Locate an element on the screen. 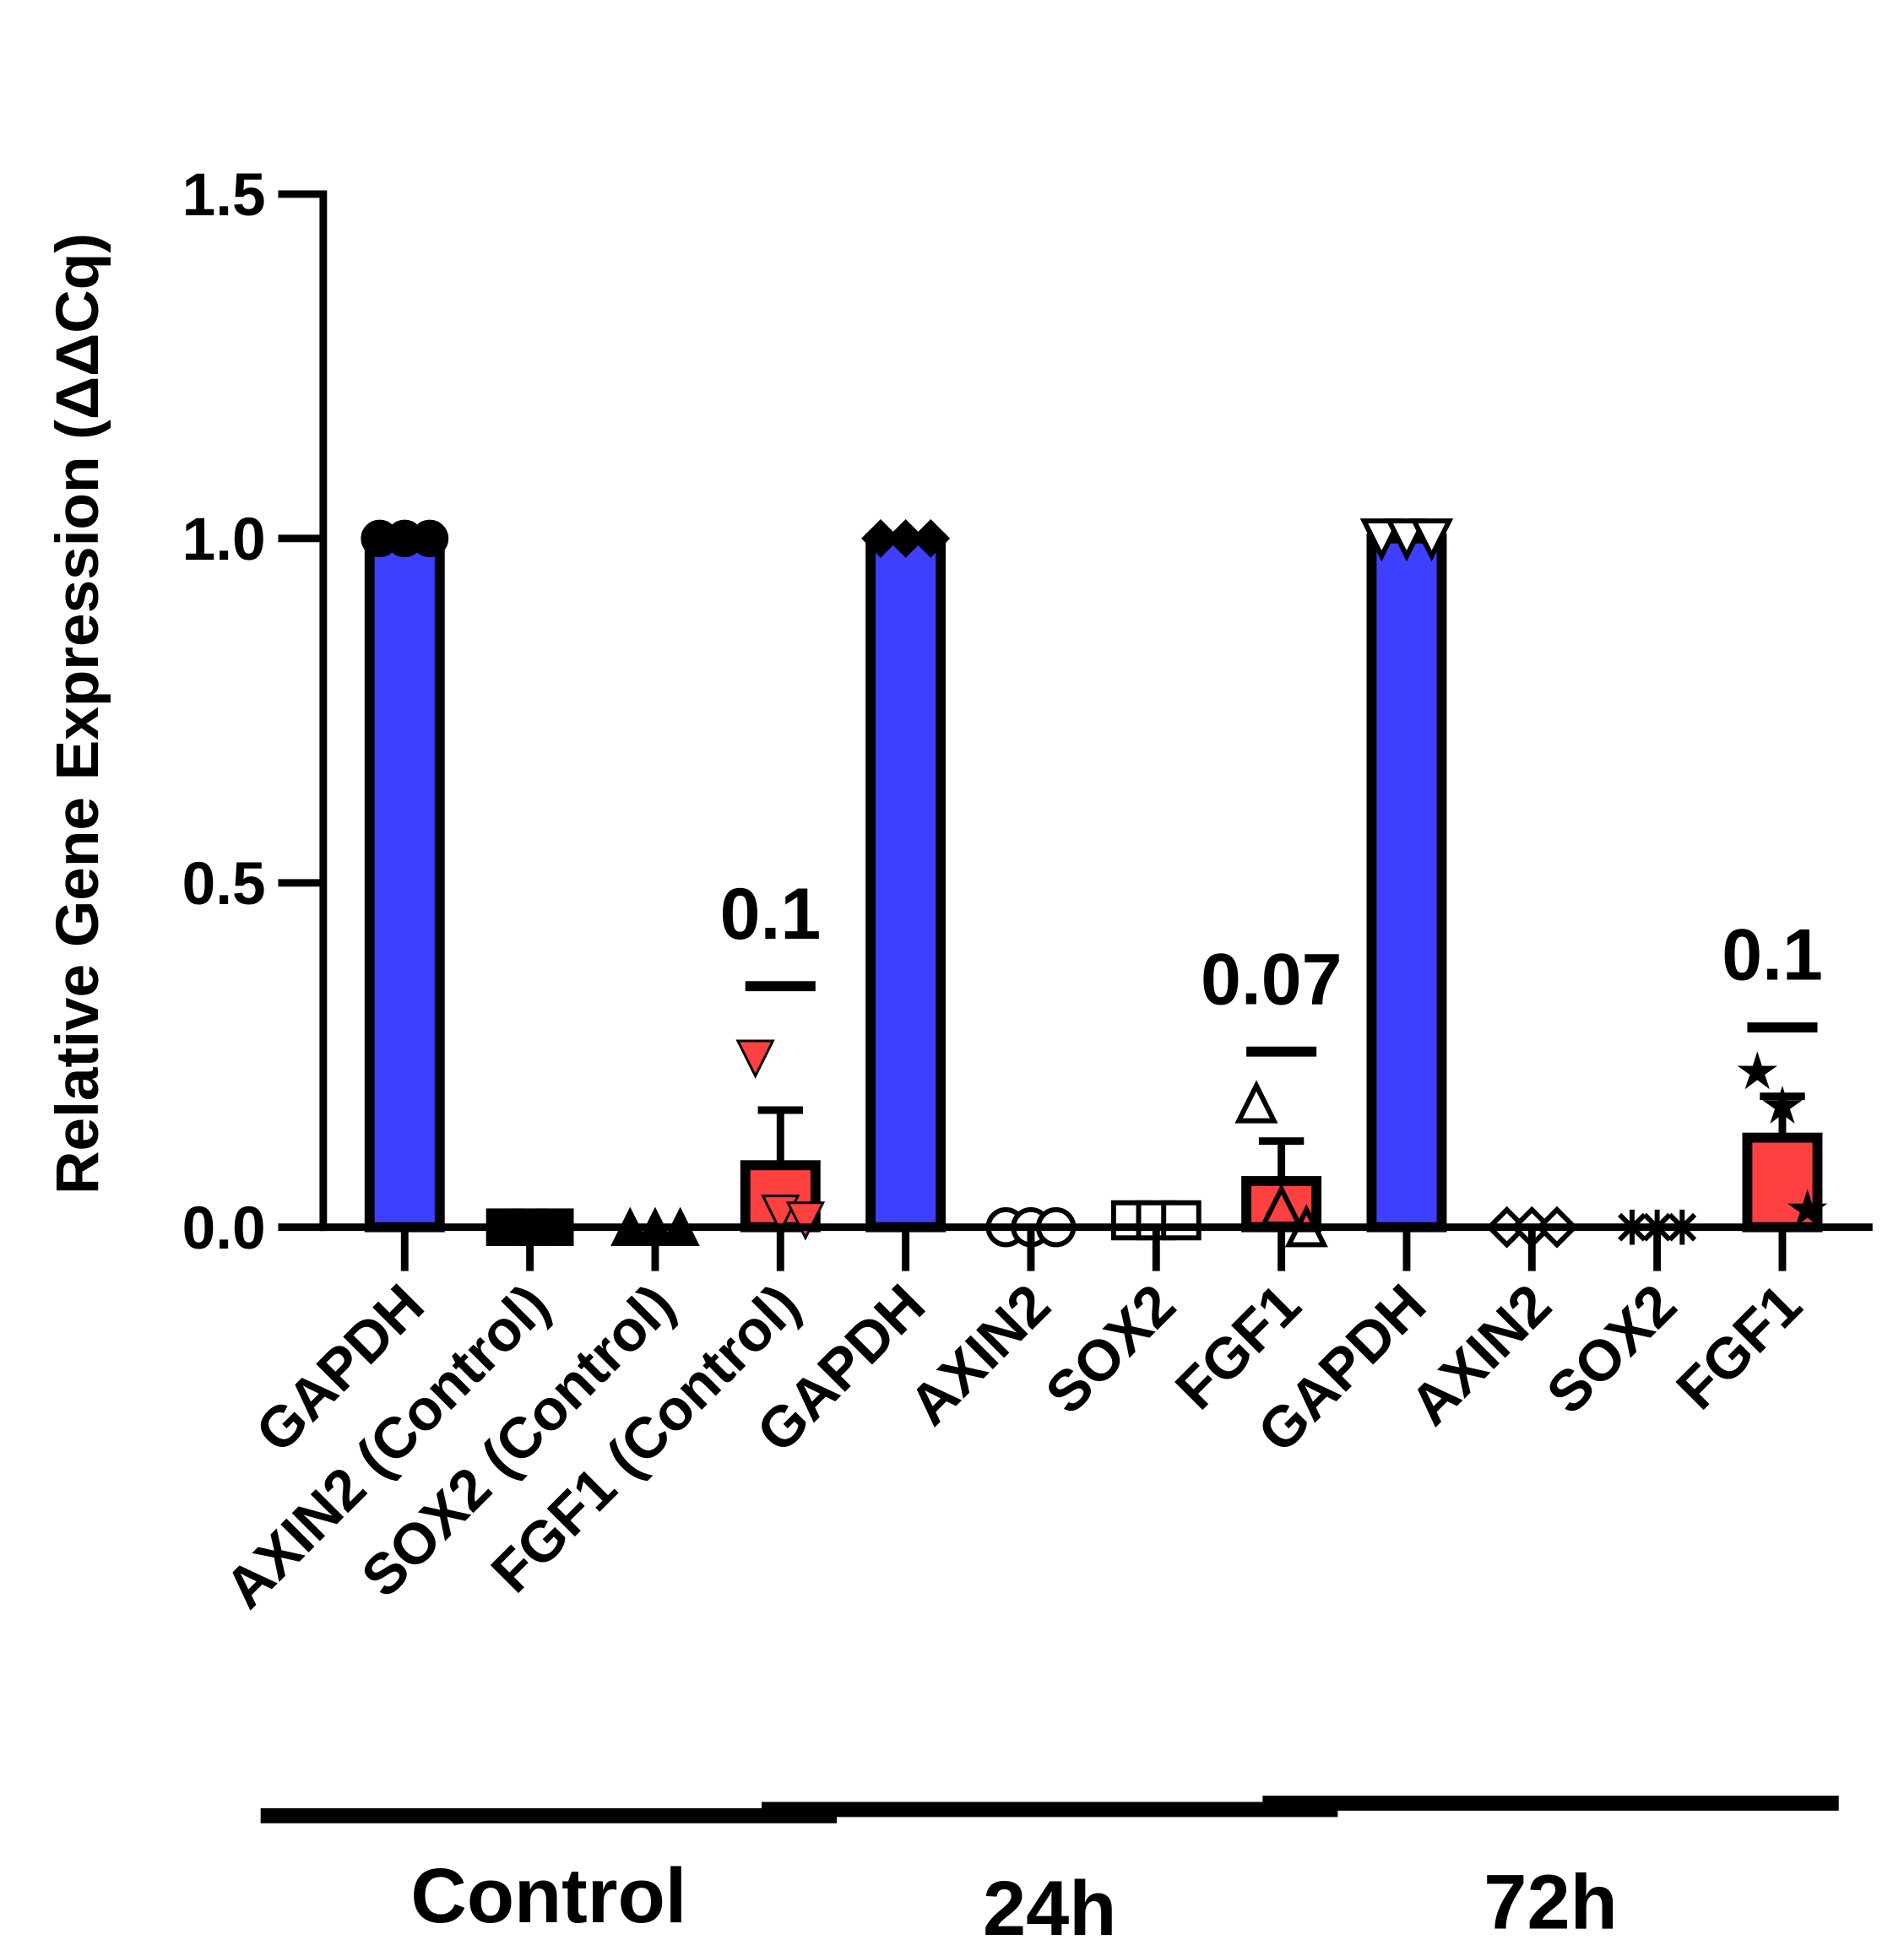 This screenshot has width=1904, height=1956. group-label: 24h is located at coordinates (1049, 1909).